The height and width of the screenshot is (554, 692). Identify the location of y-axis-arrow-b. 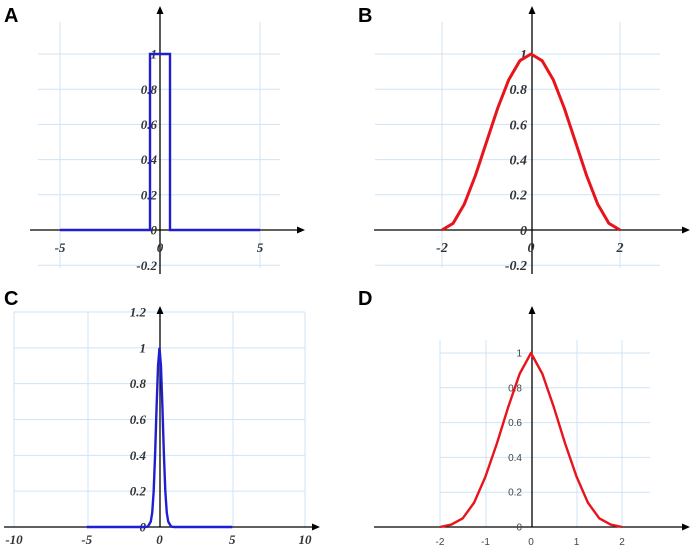
(532, 10).